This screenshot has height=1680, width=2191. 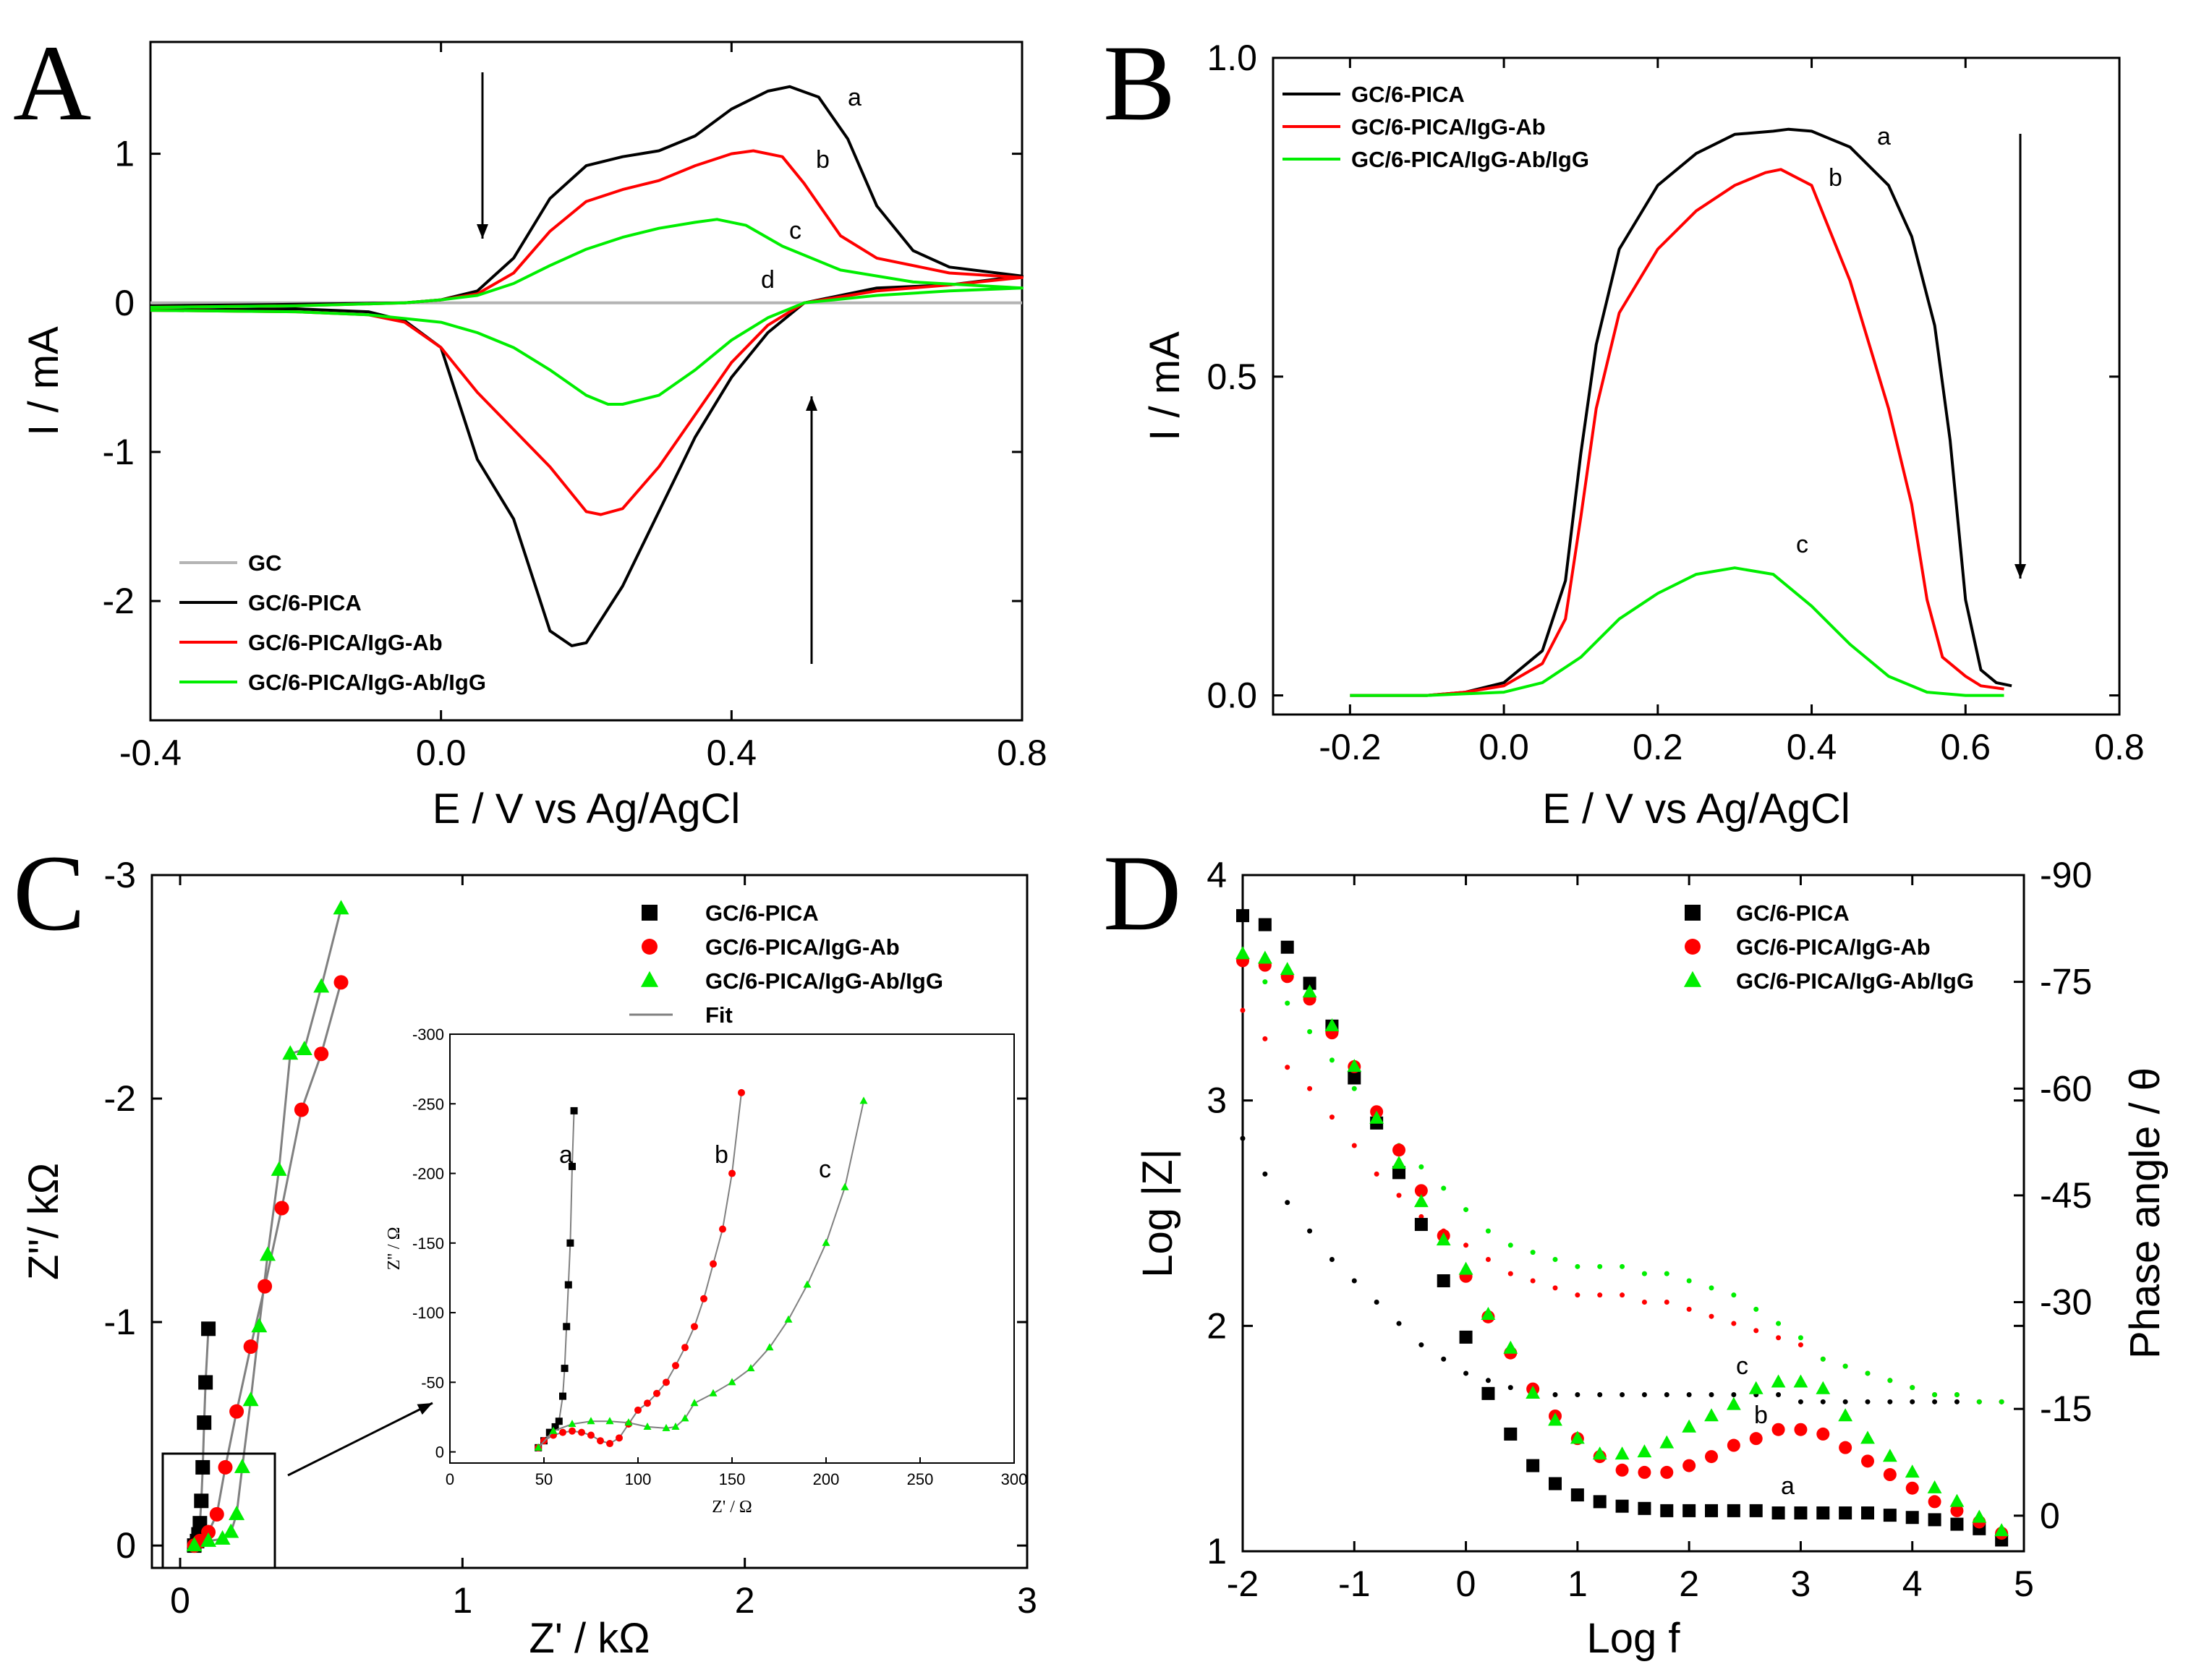 What do you see at coordinates (1139, 83) in the screenshot?
I see `panel-label-b: B` at bounding box center [1139, 83].